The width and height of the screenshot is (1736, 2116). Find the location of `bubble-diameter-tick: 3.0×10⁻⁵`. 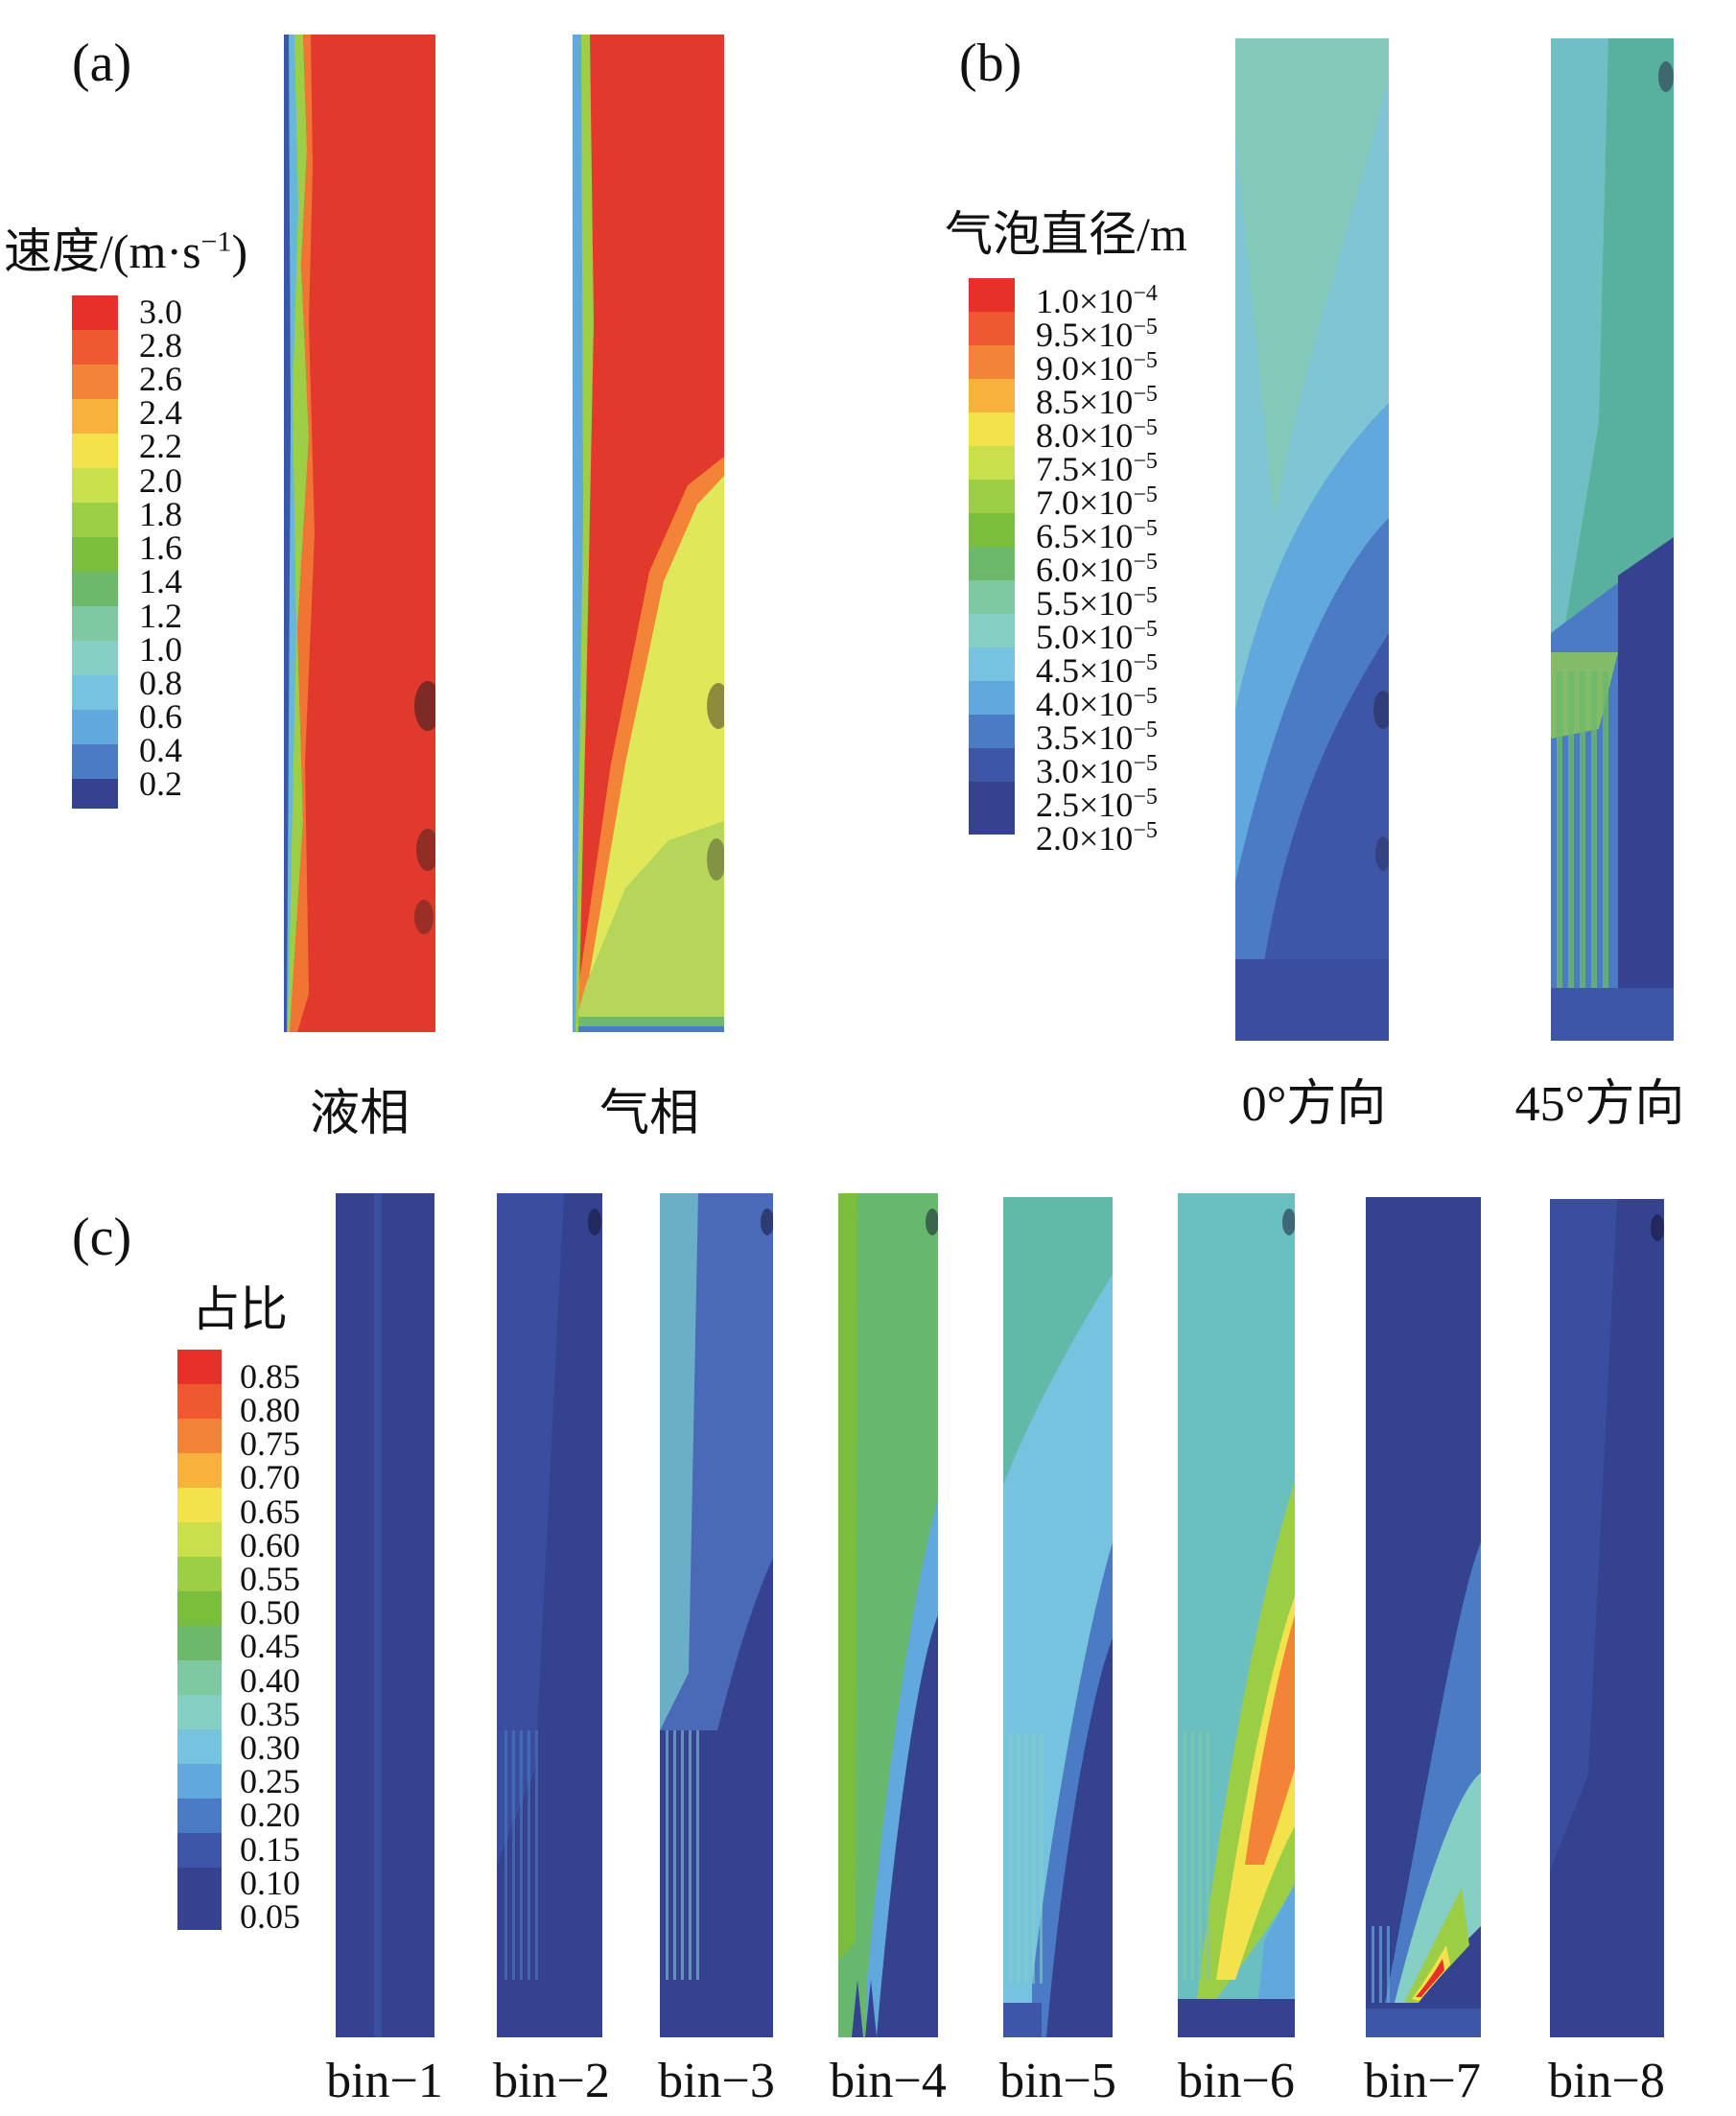

bubble-diameter-tick: 3.0×10⁻⁵ is located at coordinates (1097, 767).